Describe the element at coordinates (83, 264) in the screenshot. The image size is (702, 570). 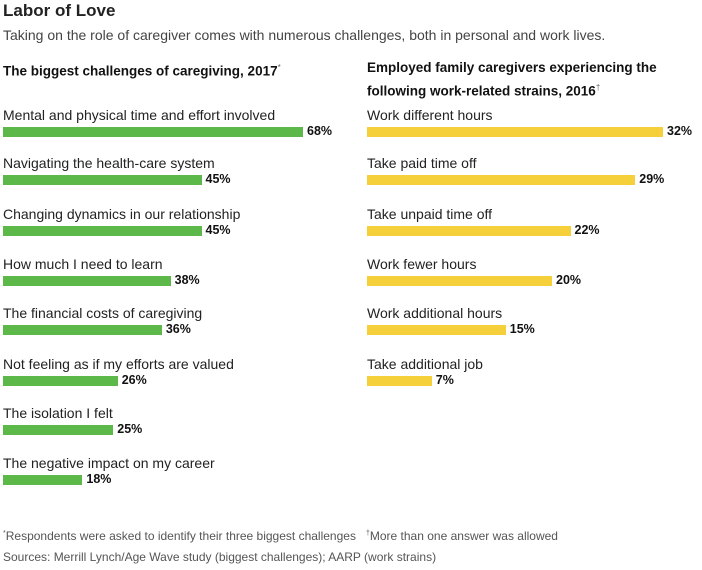
I see `bar-label: How much I need to learn` at that location.